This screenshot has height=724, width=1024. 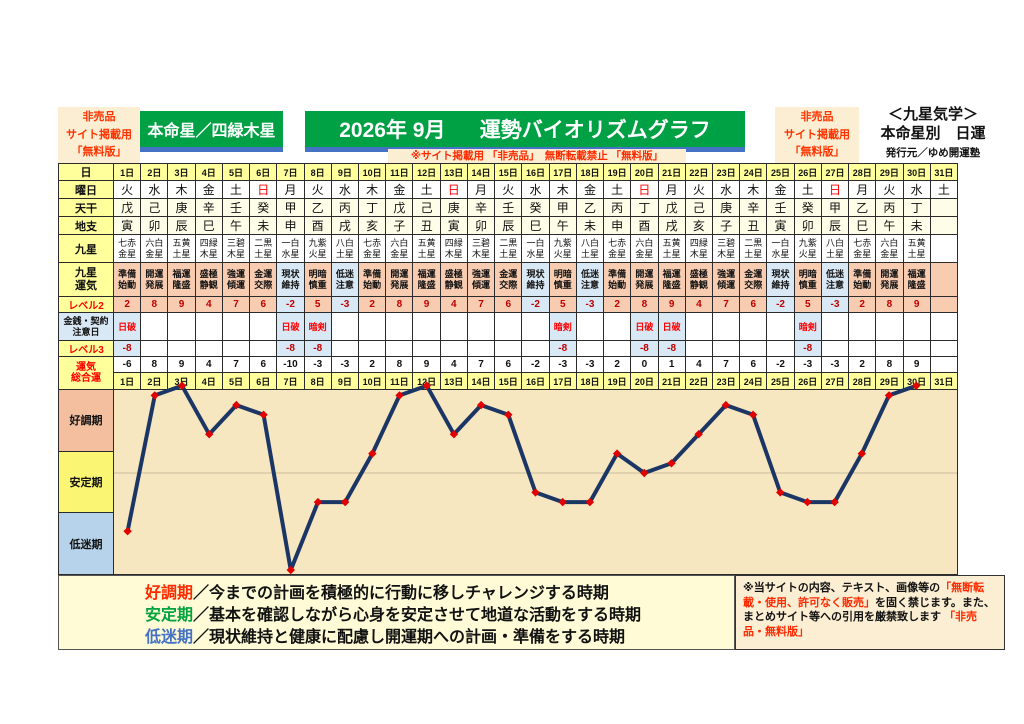 I want to click on honmeisei-title: 本命星／四緑木星, so click(x=211, y=129).